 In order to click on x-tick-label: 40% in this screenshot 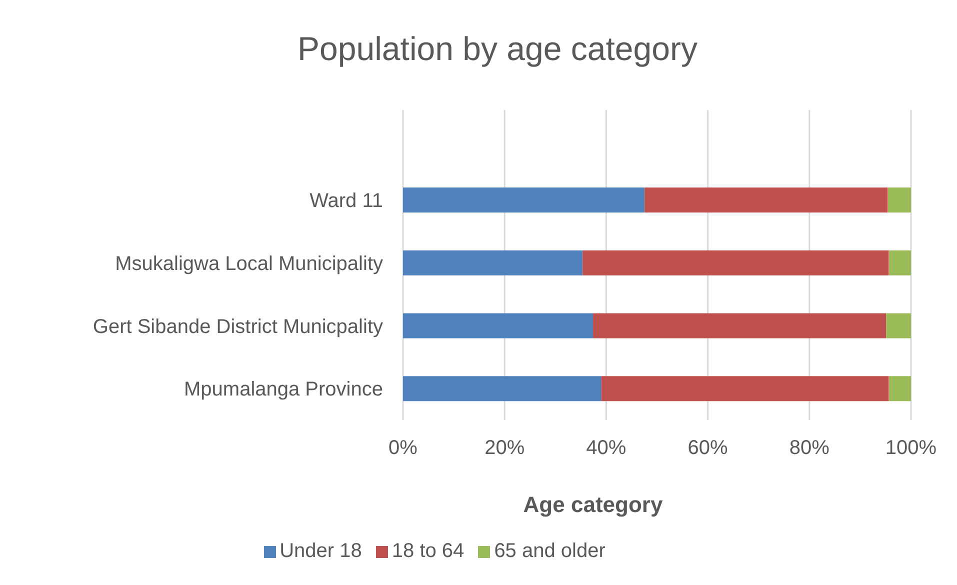, I will do `click(606, 448)`.